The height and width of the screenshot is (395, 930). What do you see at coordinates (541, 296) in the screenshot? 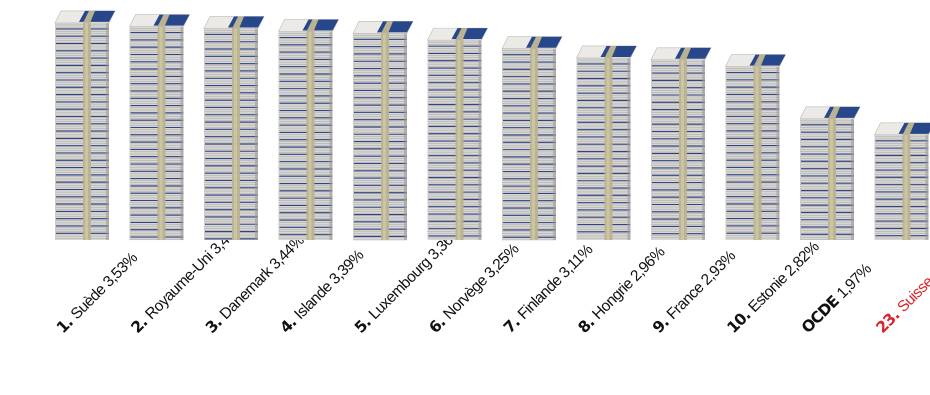
I see `bar-label-country: Finlande` at bounding box center [541, 296].